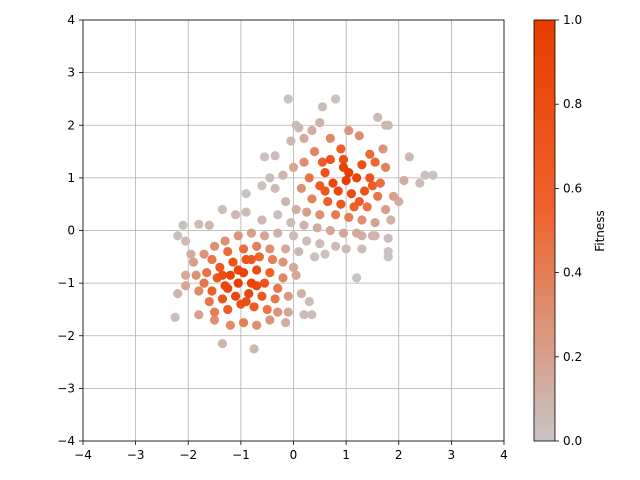  Describe the element at coordinates (572, 273) in the screenshot. I see `colorbar-tick-label: 0.4` at that location.